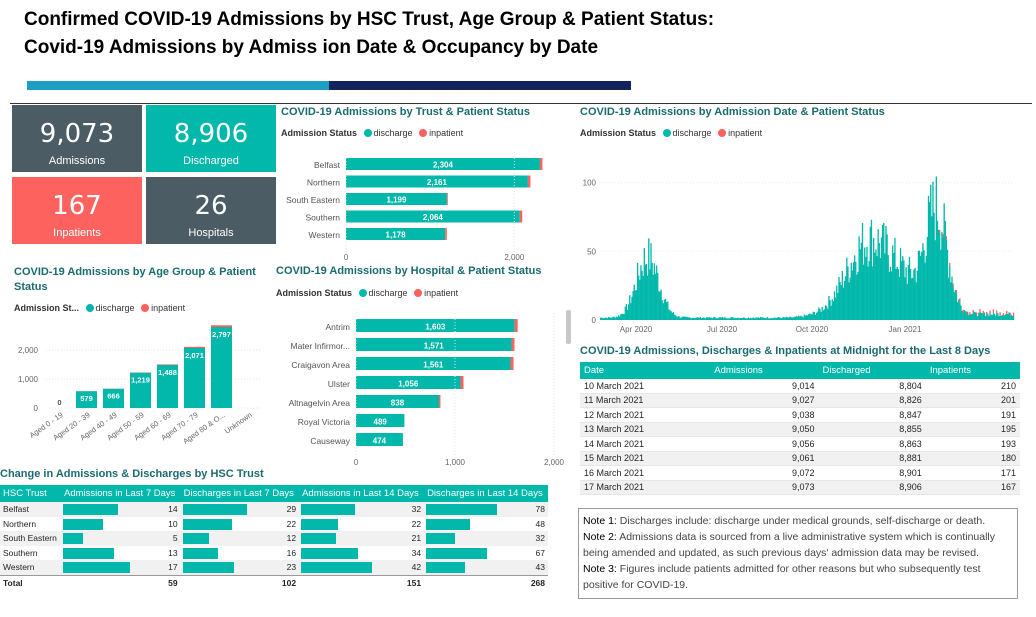  I want to click on date-chart: 0 50 100 Apr 2020 Jul 2020 Oct 2020 Jan 2021, so click(799, 244).